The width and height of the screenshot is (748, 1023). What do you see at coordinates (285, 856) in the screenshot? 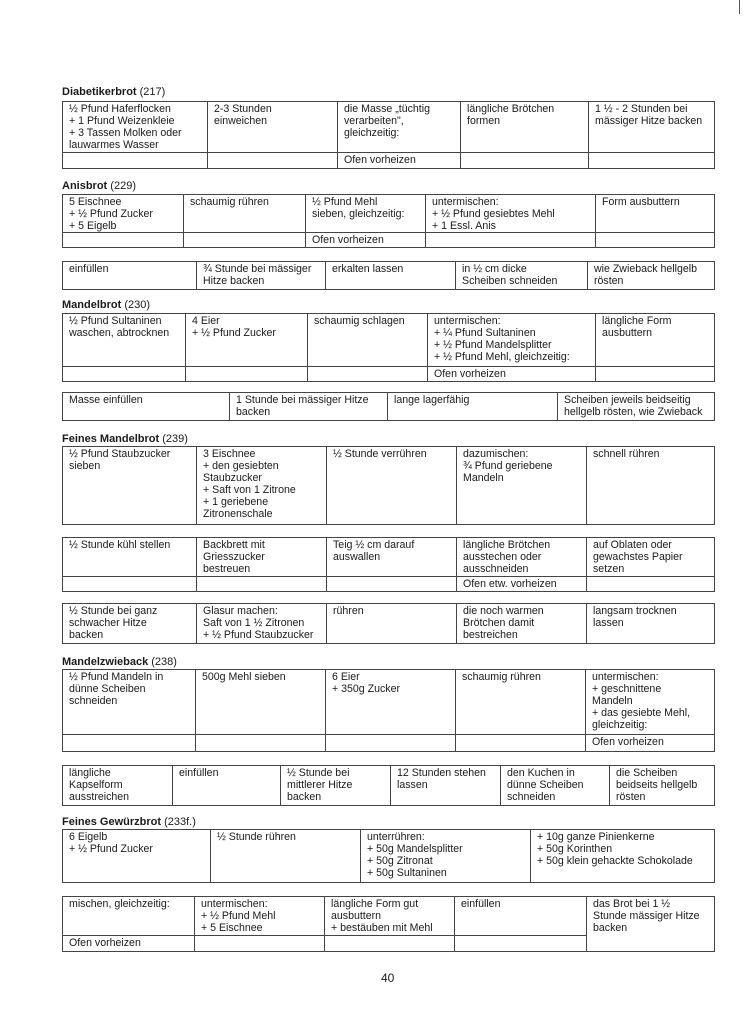
I see `step-cell: ½ Stunde rühren` at bounding box center [285, 856].